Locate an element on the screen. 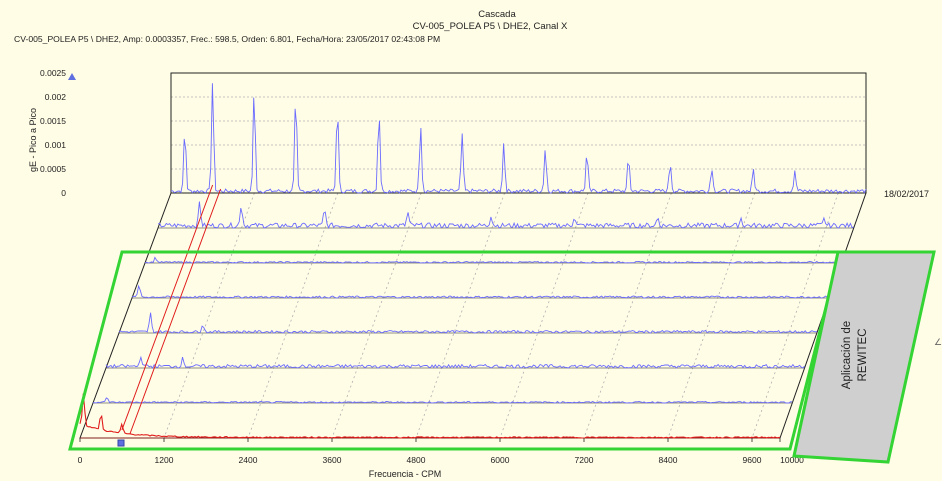  y-tick-label: 0.0025 is located at coordinates (53, 73).